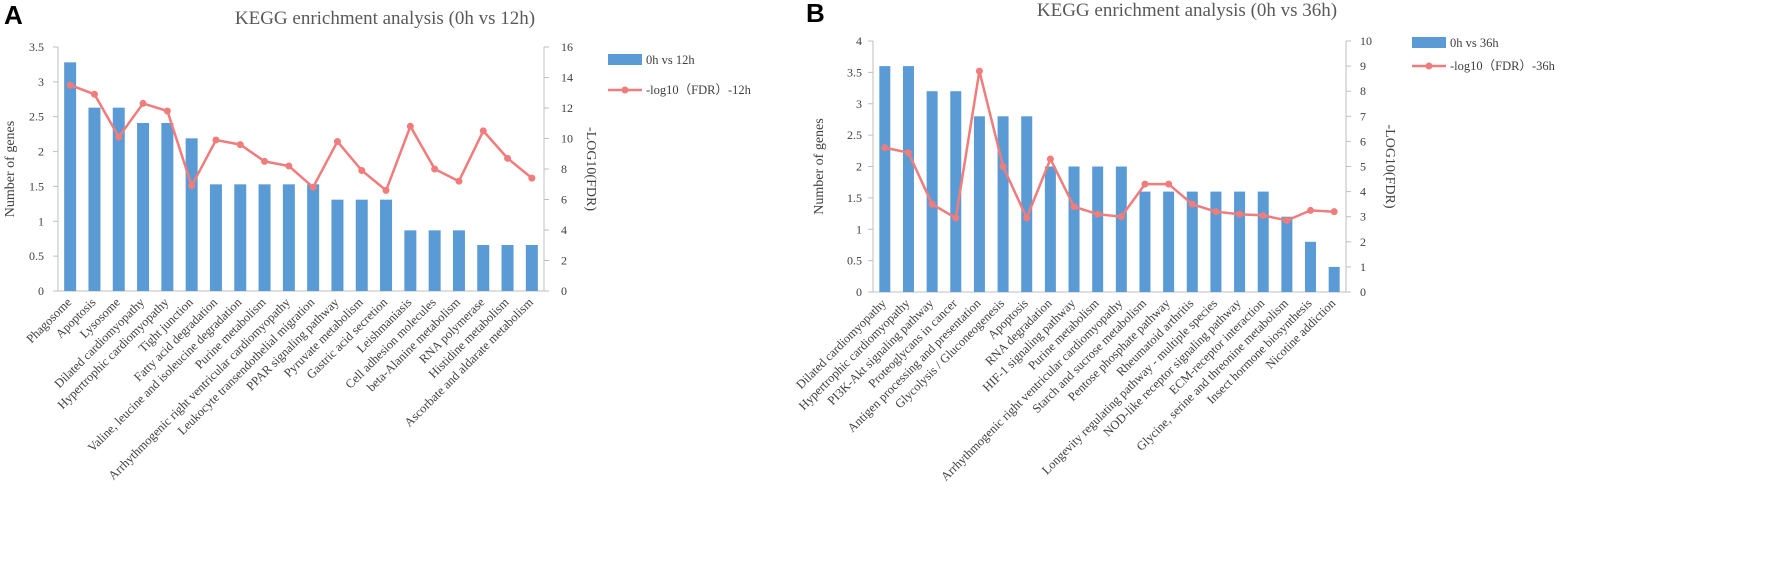 This screenshot has width=1772, height=583. Describe the element at coordinates (854, 261) in the screenshot. I see `y-tick-label: 0.5` at that location.